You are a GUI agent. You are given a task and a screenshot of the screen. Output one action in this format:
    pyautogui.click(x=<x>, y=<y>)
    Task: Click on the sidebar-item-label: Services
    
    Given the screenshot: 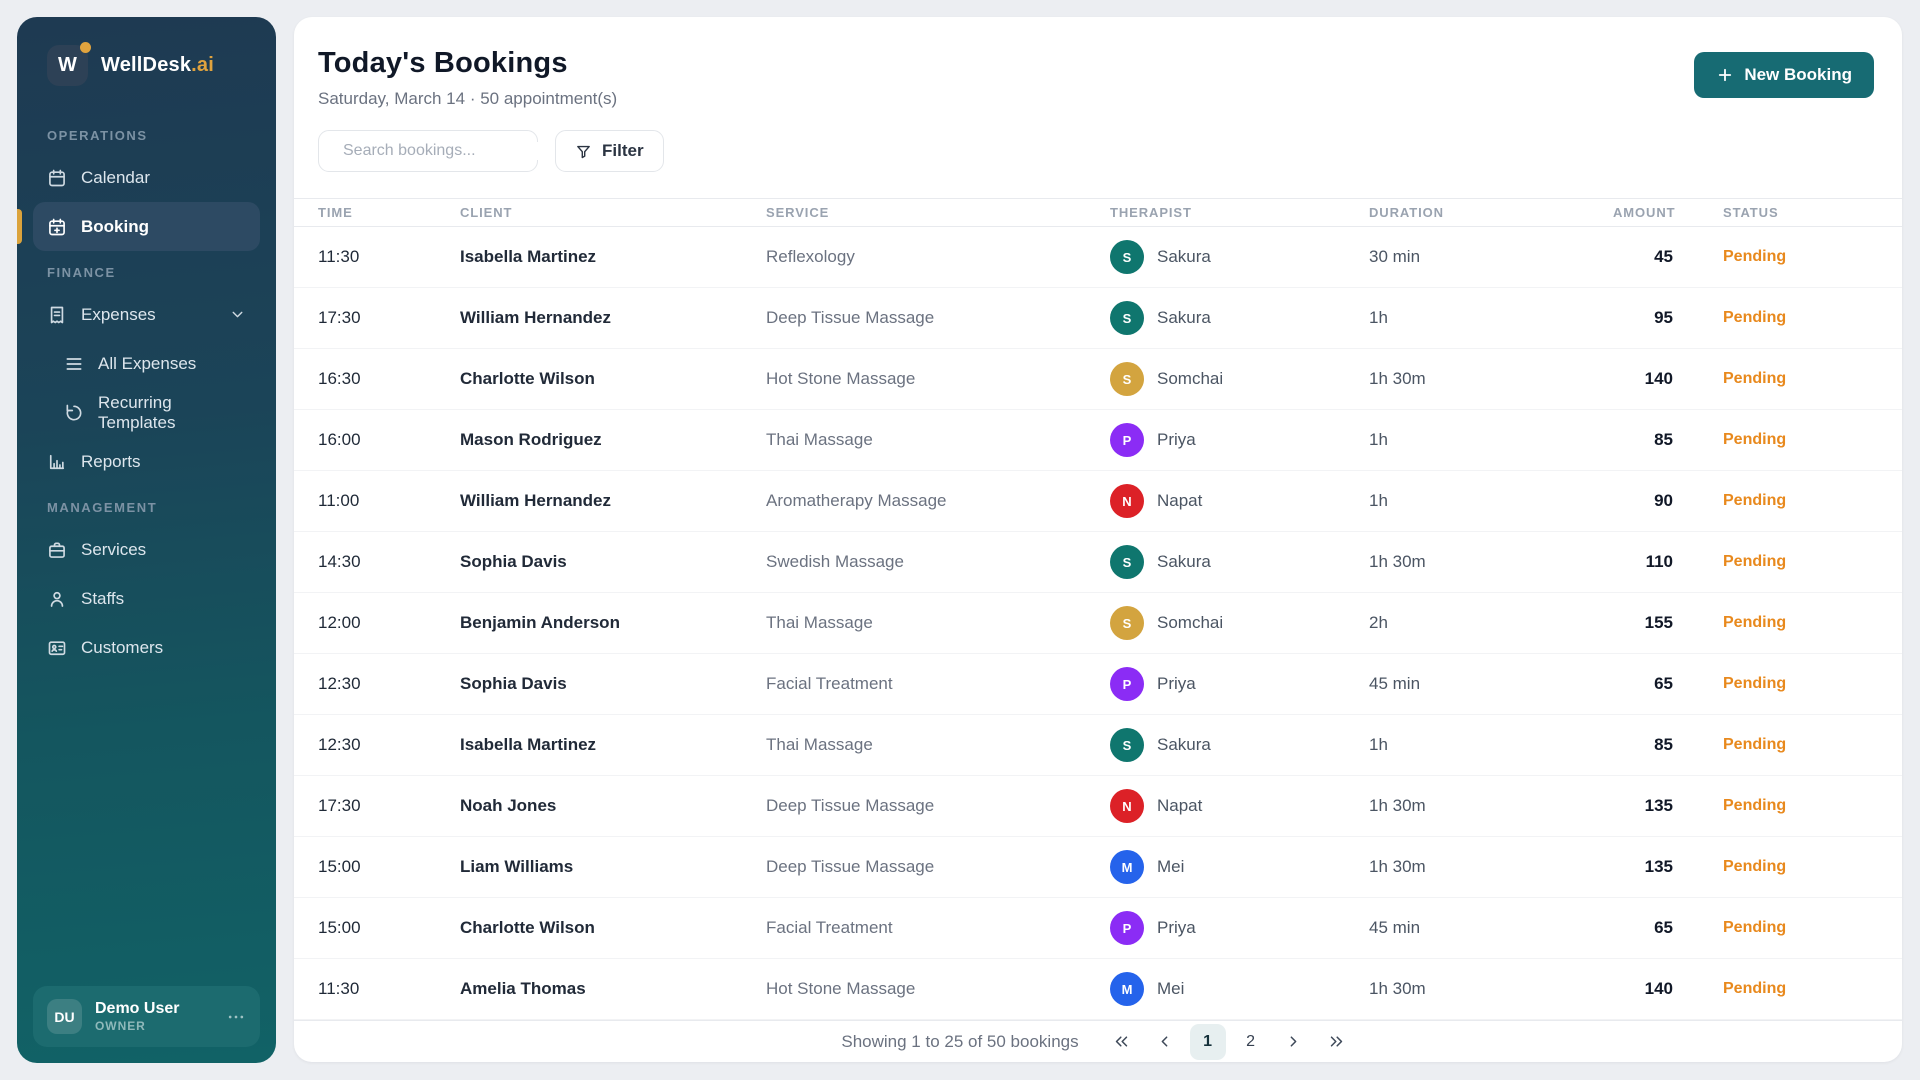 What is the action you would take?
    pyautogui.click(x=114, y=549)
    